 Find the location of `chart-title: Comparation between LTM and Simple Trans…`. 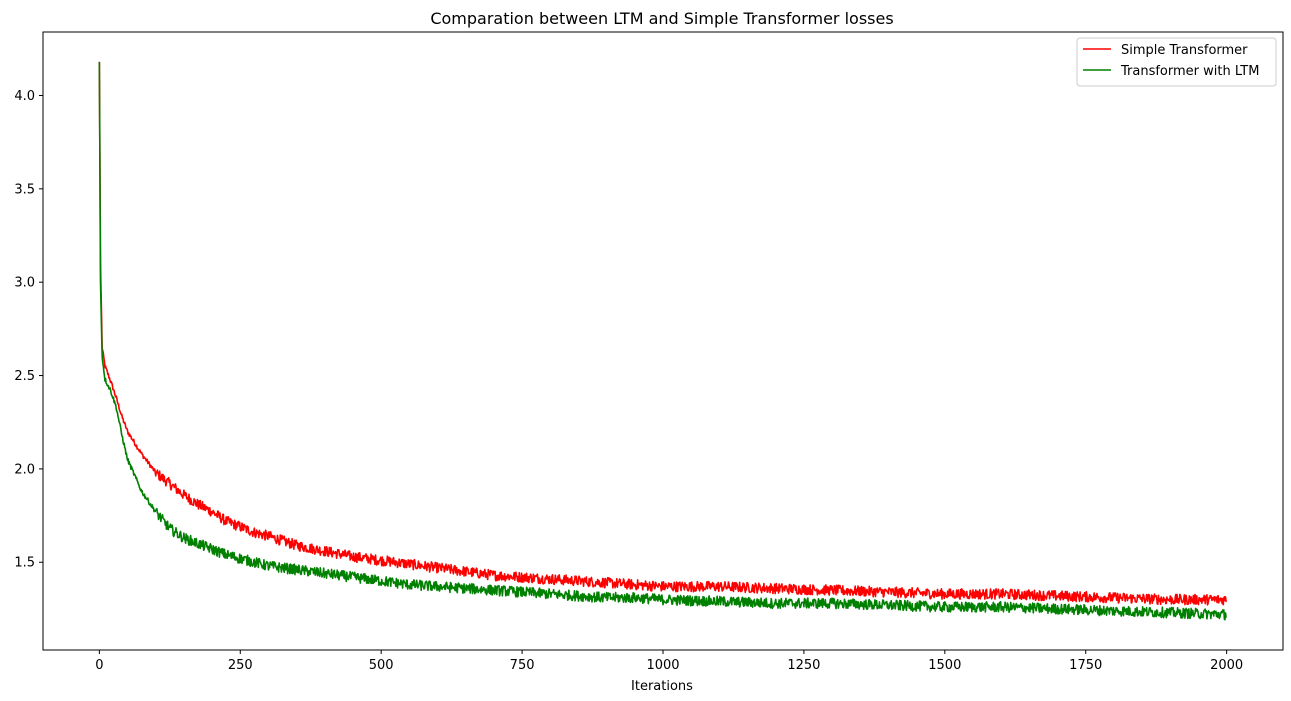

chart-title: Comparation between LTM and Simple Trans… is located at coordinates (661, 18).